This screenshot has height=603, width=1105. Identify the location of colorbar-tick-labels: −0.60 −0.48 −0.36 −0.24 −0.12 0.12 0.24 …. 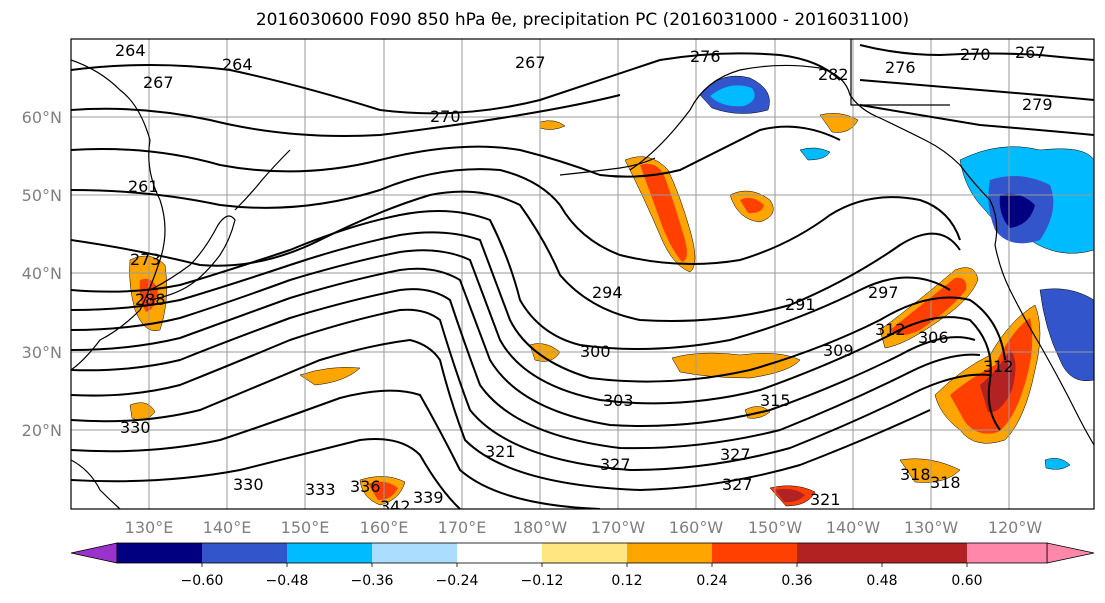
(582, 581).